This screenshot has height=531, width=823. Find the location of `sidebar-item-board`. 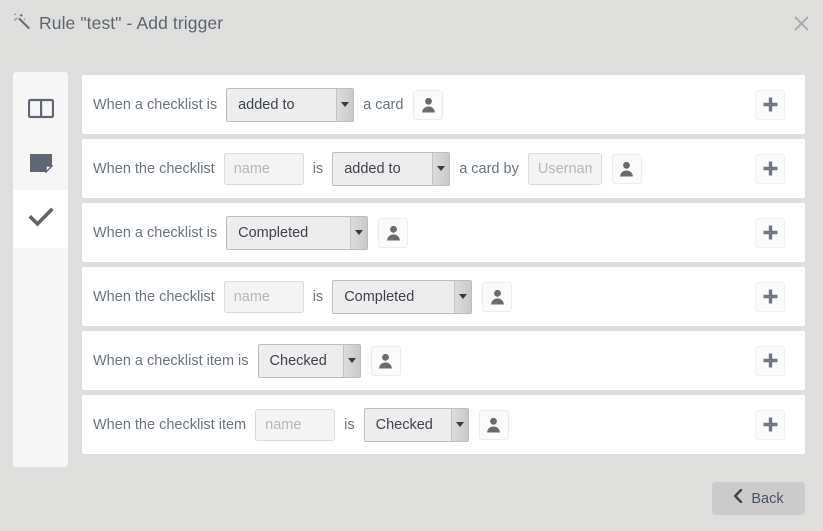

sidebar-item-board is located at coordinates (40, 111).